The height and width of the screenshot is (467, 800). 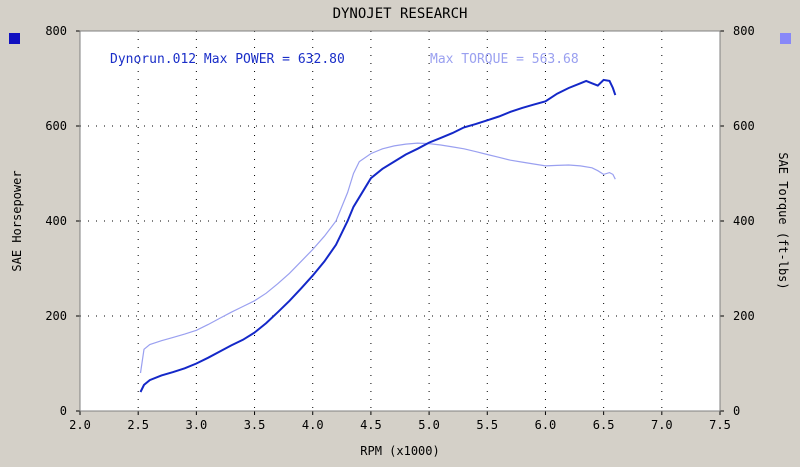 I want to click on power-legend-swatch, so click(x=14, y=38).